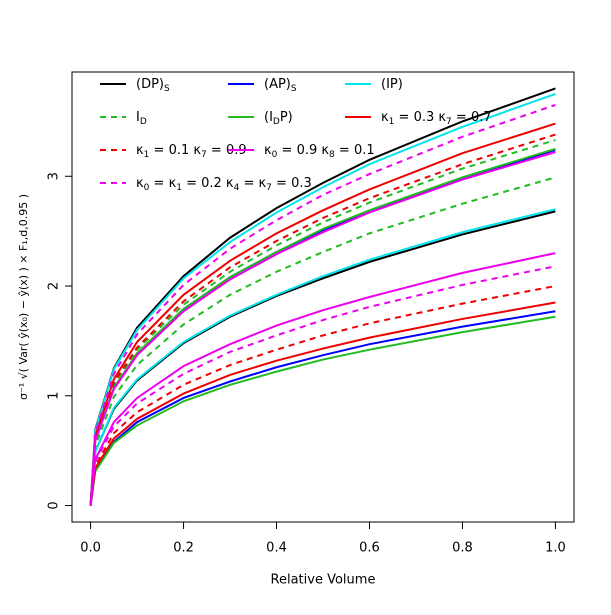 Image resolution: width=611 pixels, height=615 pixels. I want to click on legend-text: = 0.9, so click(227, 150).